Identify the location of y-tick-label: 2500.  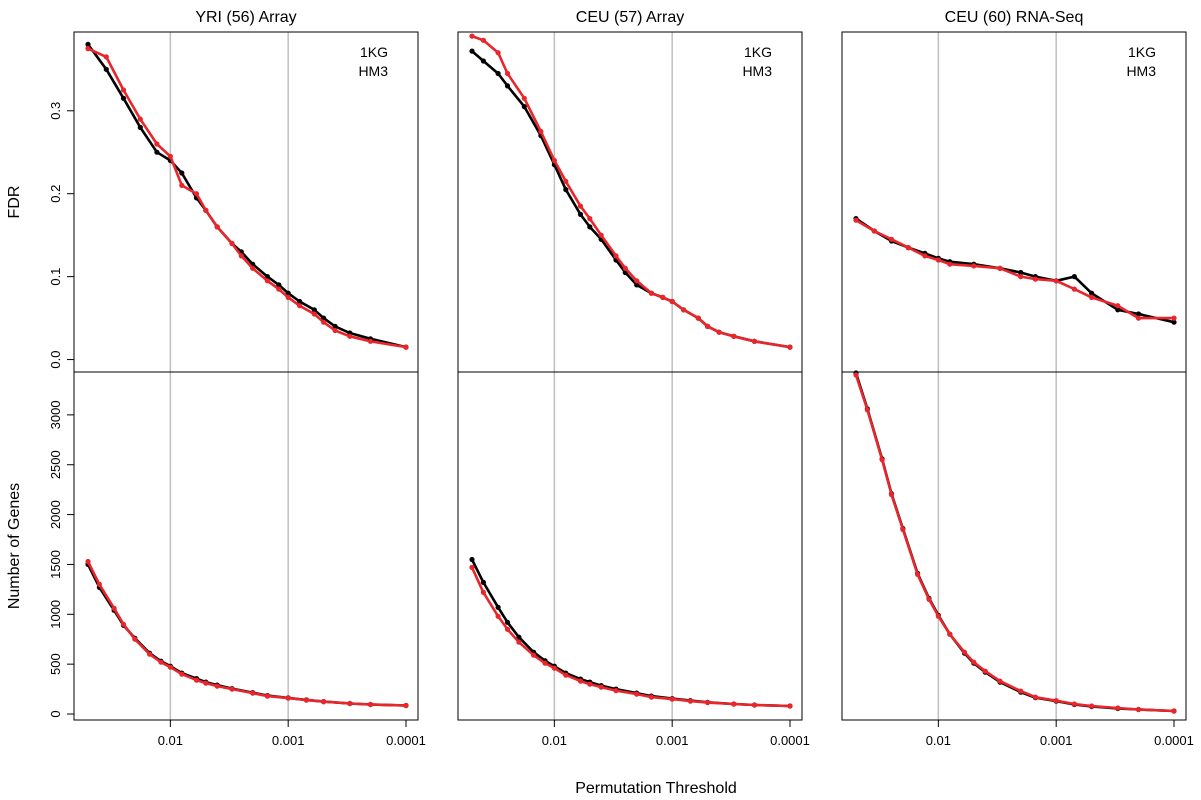
(55, 464).